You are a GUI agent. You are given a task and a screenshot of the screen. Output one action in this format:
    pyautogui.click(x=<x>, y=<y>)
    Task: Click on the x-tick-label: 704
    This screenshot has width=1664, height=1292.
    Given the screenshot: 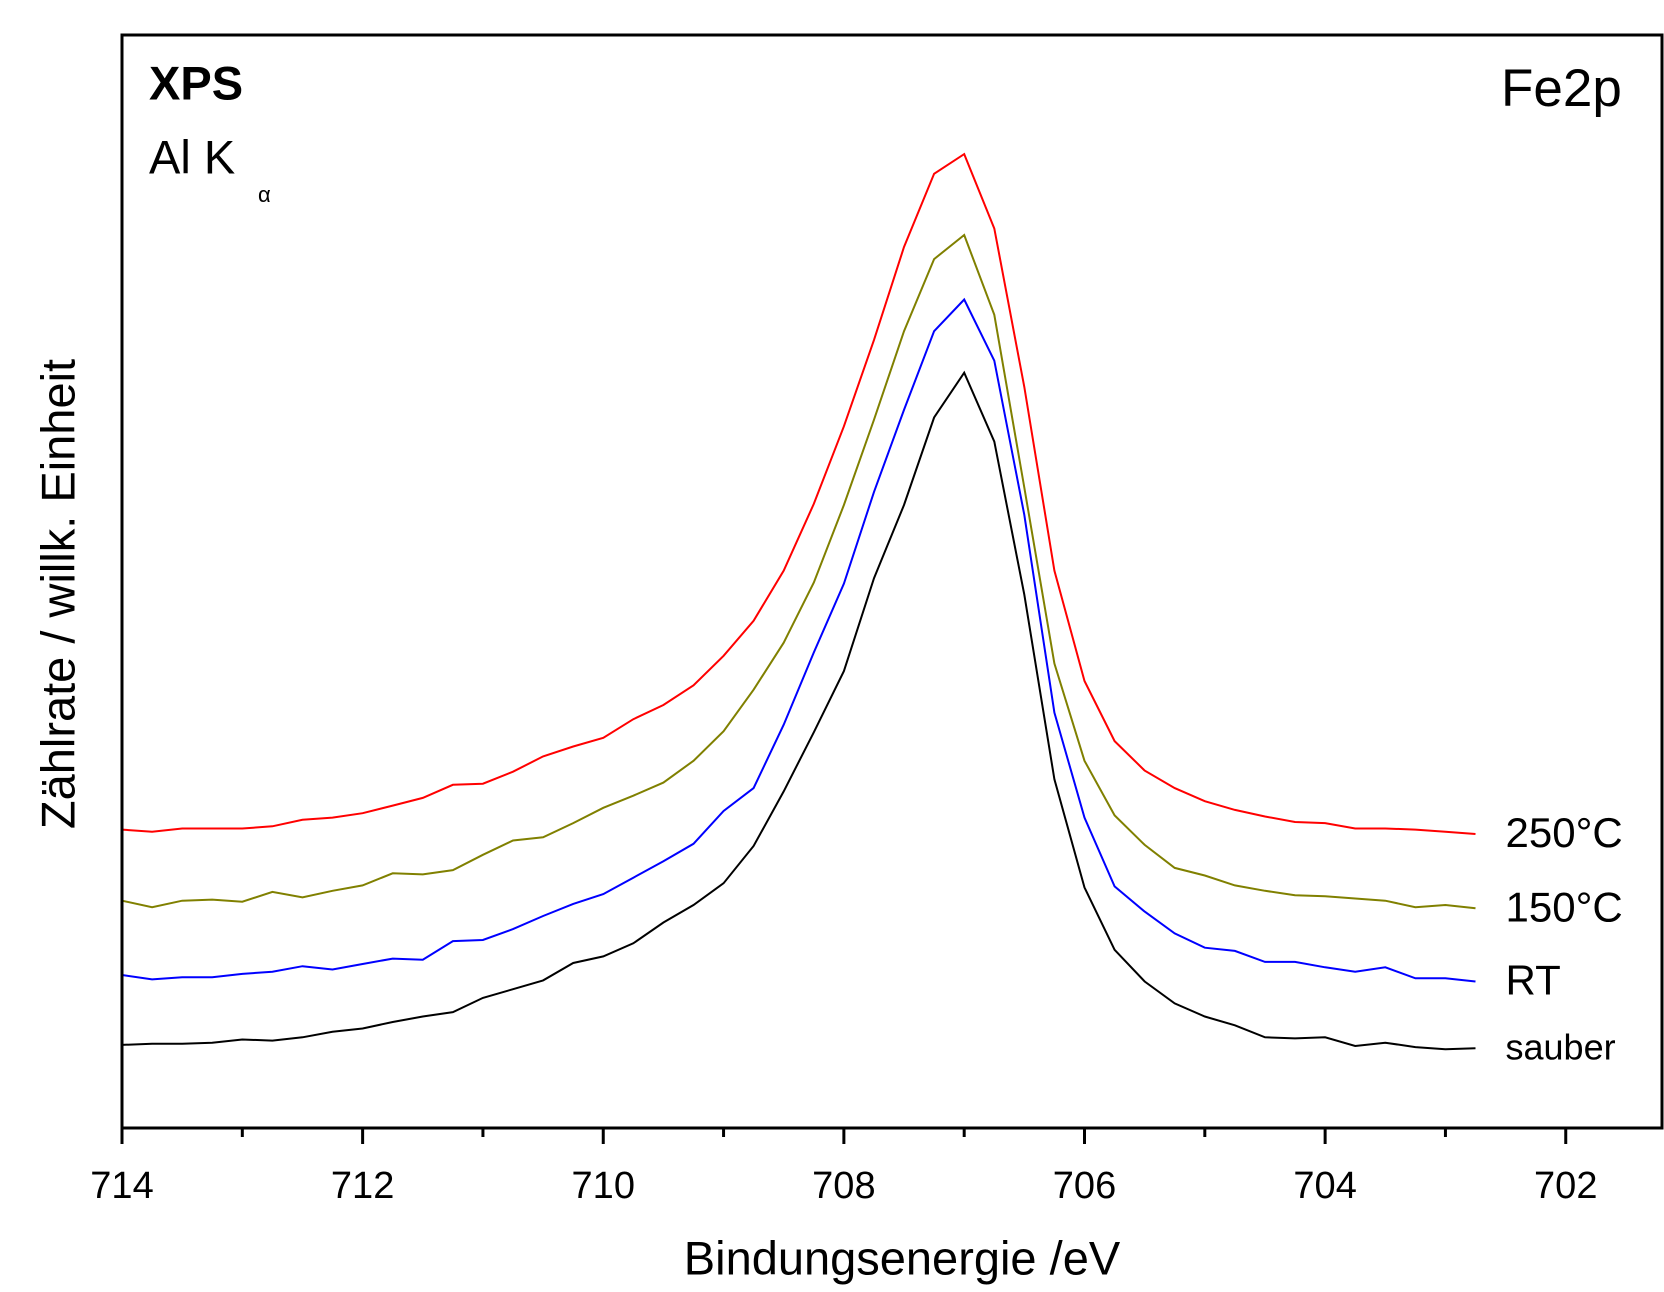 What is the action you would take?
    pyautogui.click(x=1324, y=1186)
    